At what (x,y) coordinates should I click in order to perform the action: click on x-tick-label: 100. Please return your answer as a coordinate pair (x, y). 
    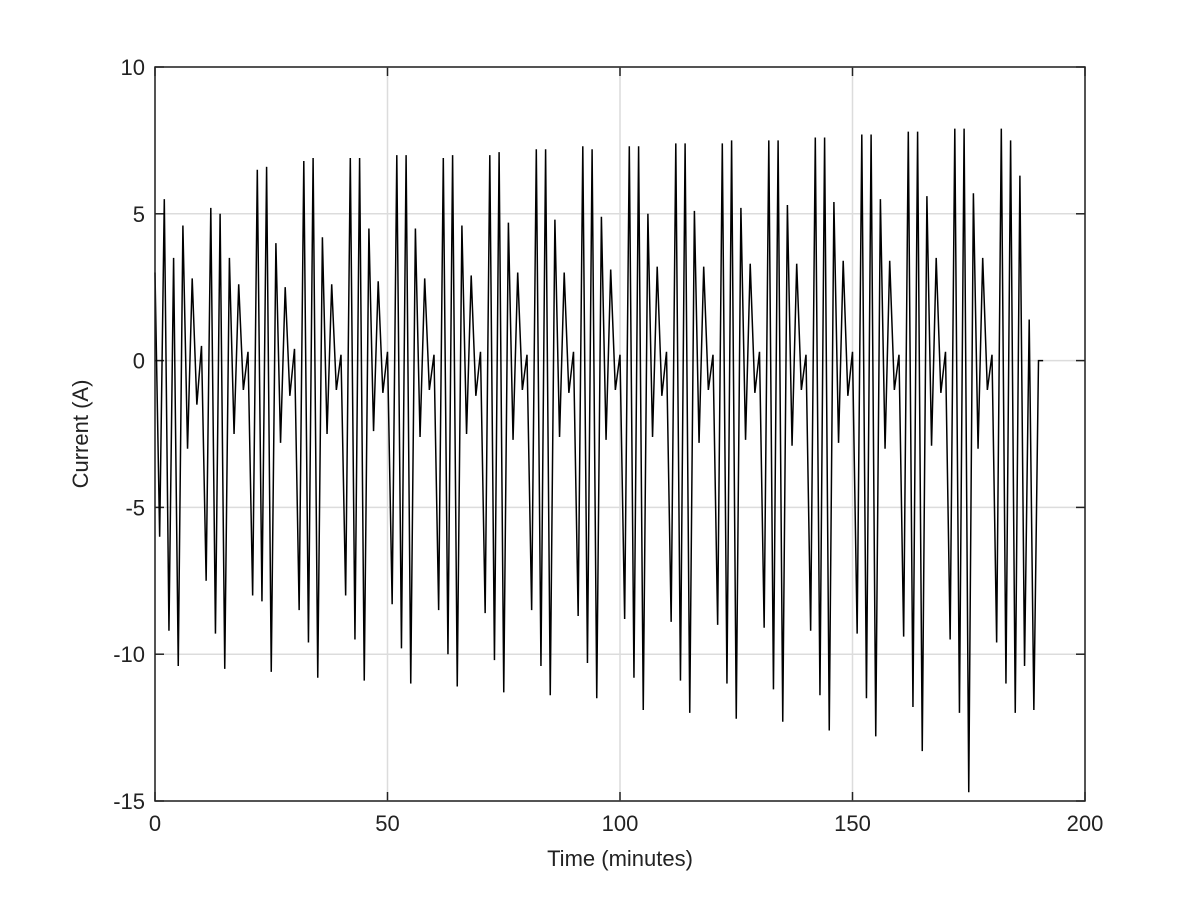
    Looking at the image, I should click on (620, 823).